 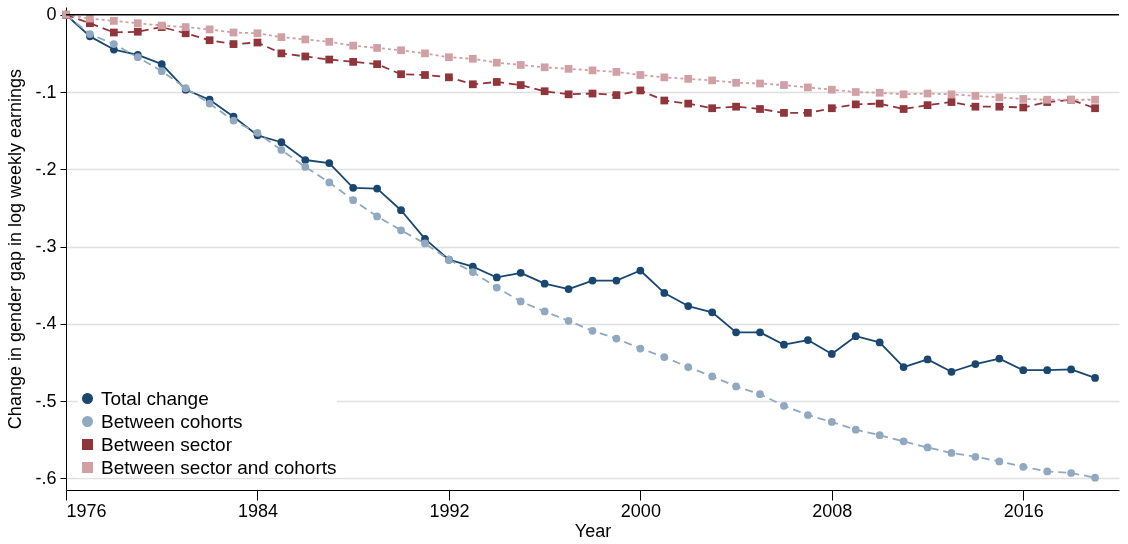 What do you see at coordinates (832, 510) in the screenshot?
I see `x-tick-label: 2008` at bounding box center [832, 510].